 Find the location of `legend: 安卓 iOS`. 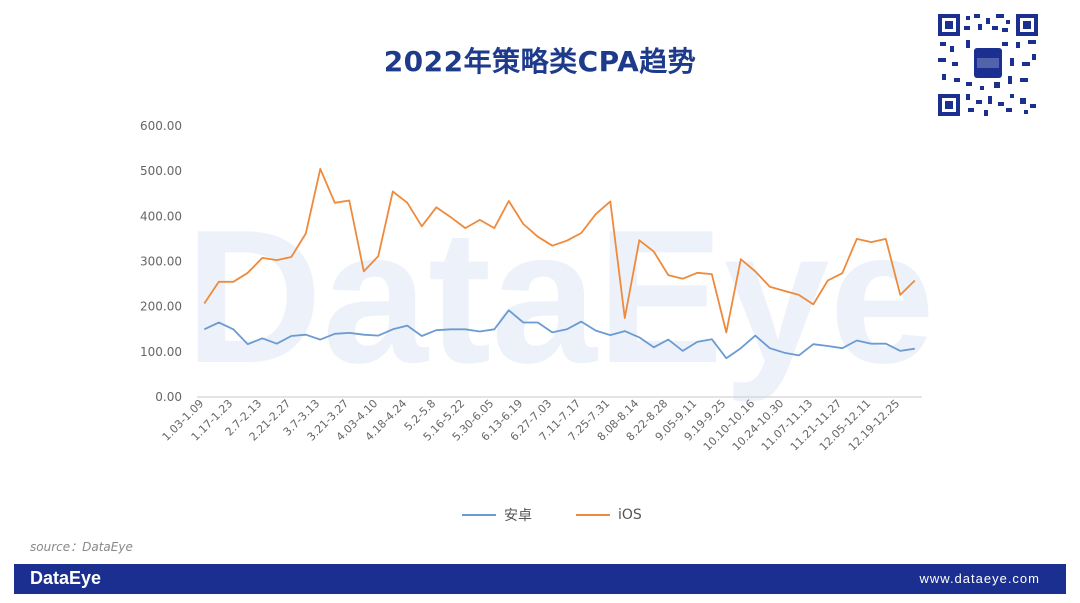

legend: 安卓 iOS is located at coordinates (574, 515).